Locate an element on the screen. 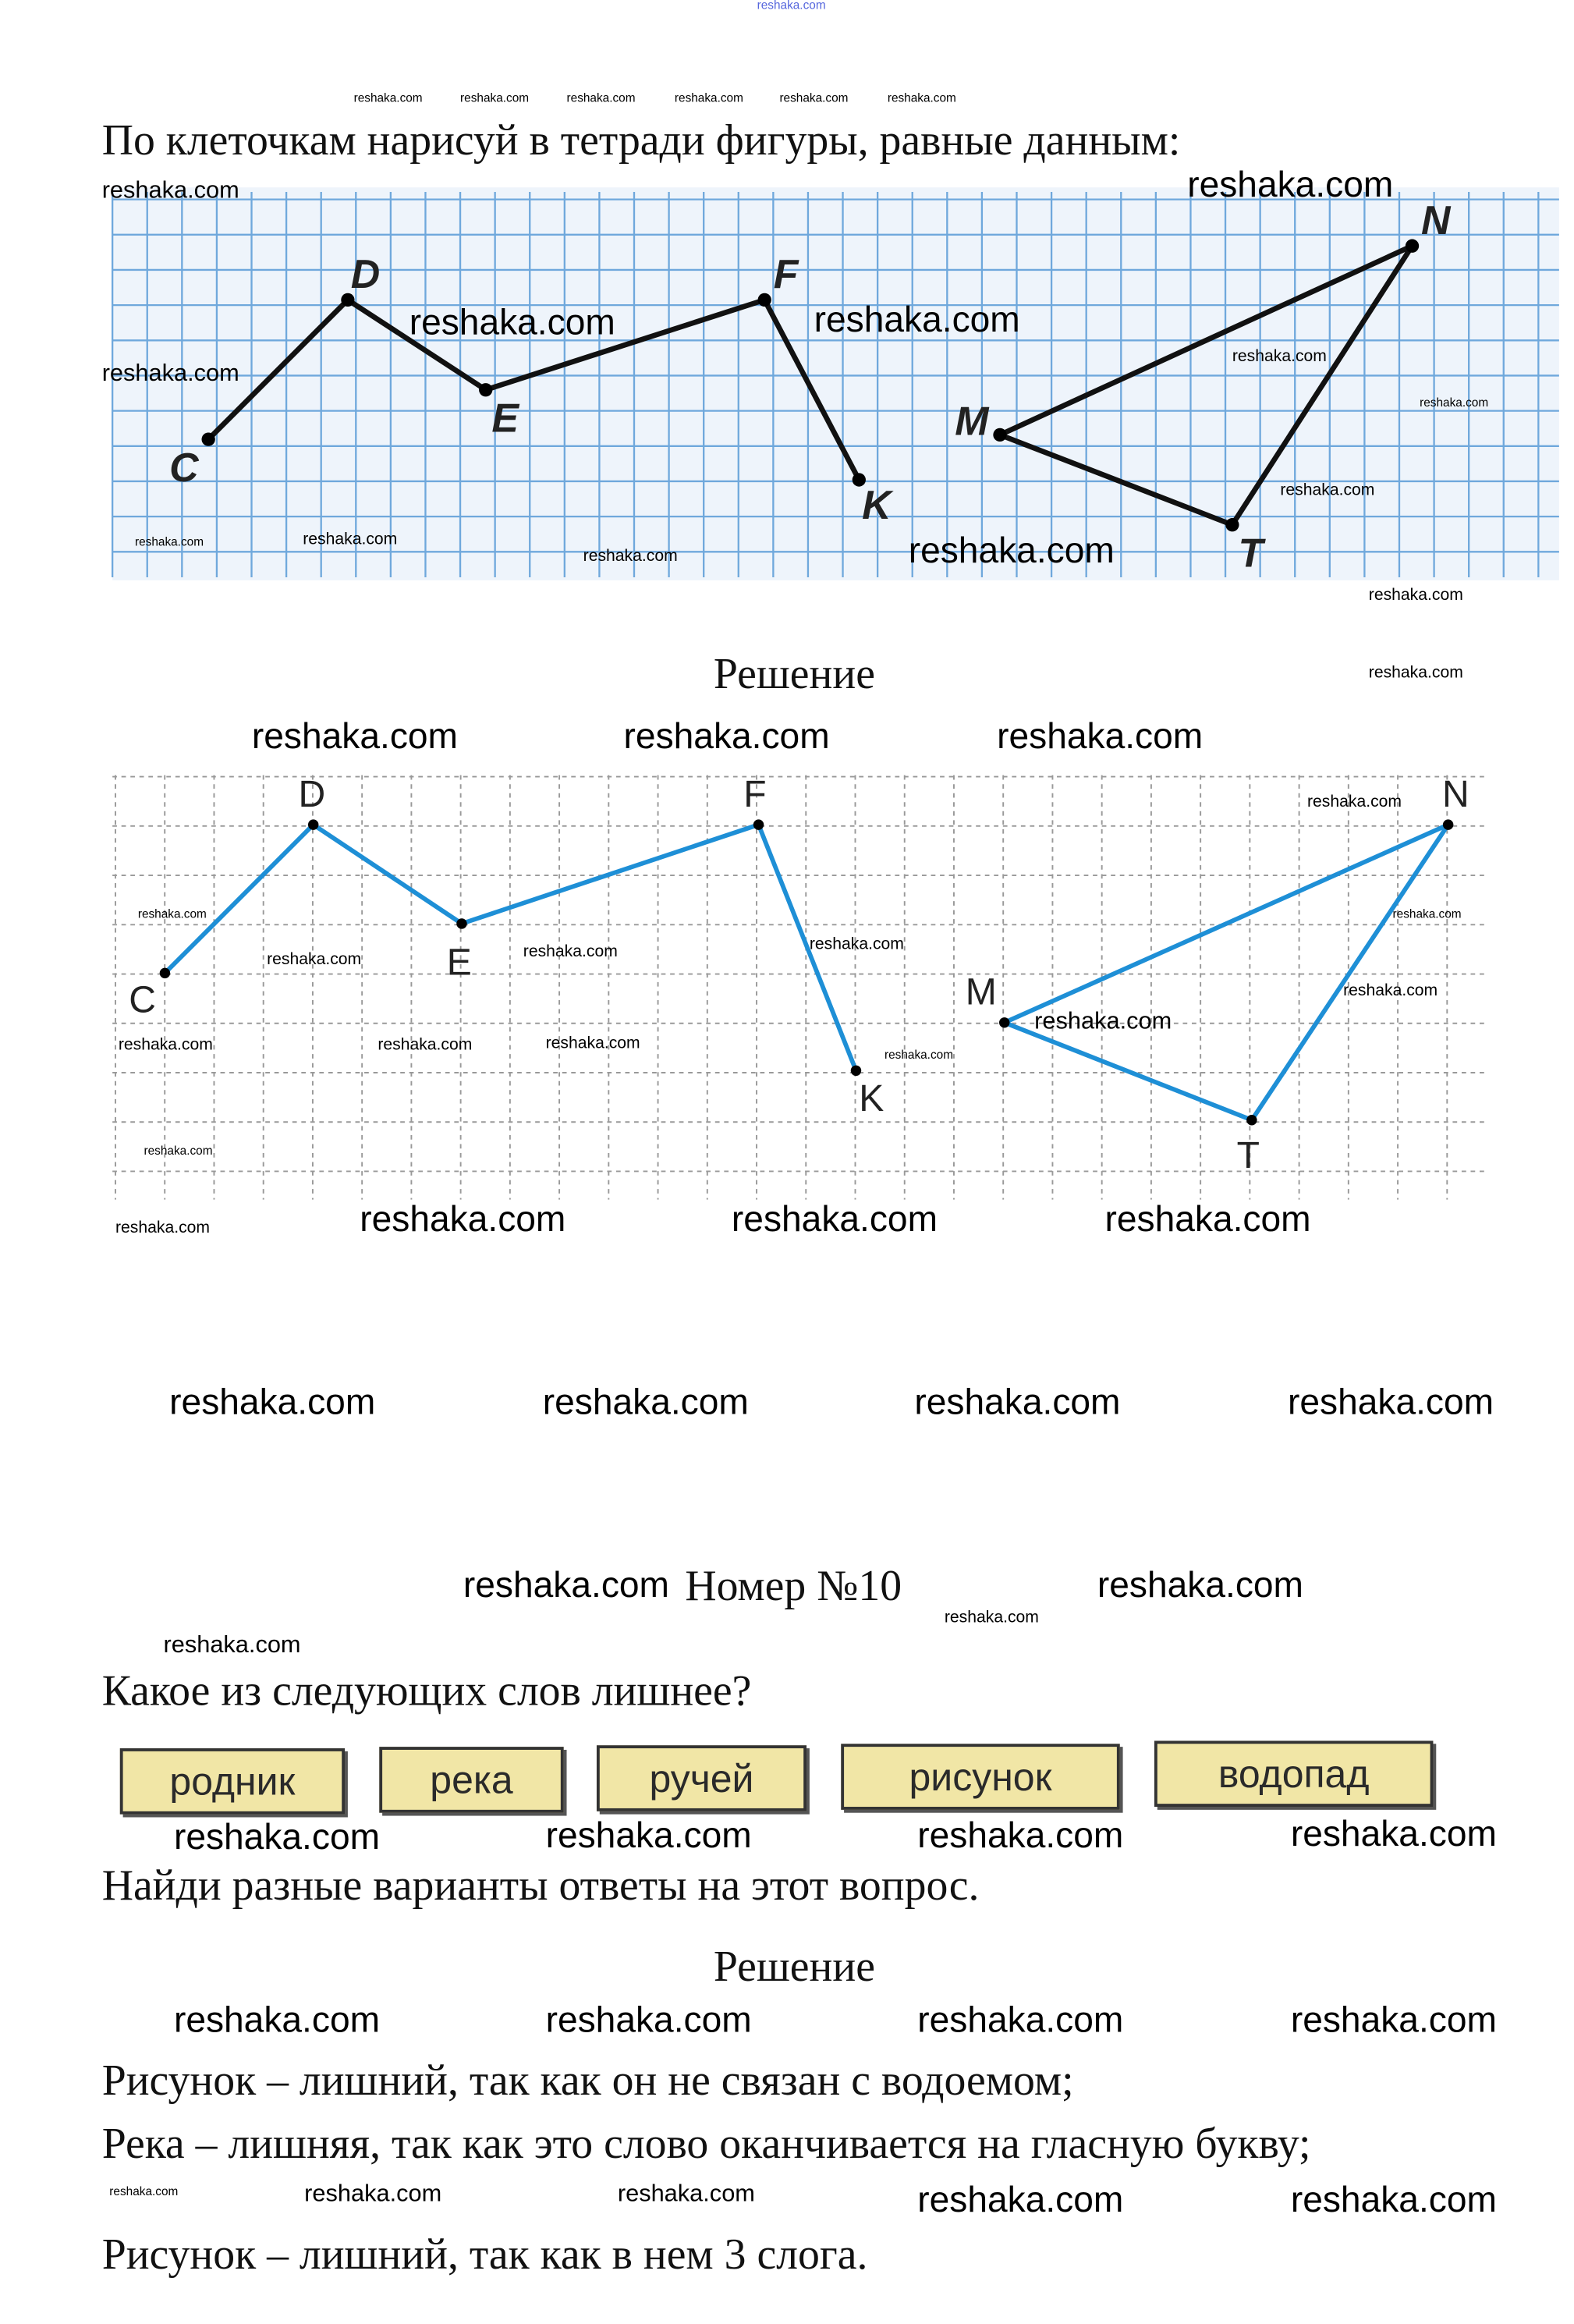 This screenshot has width=1574, height=2324. solution-point-label-c: C is located at coordinates (142, 999).